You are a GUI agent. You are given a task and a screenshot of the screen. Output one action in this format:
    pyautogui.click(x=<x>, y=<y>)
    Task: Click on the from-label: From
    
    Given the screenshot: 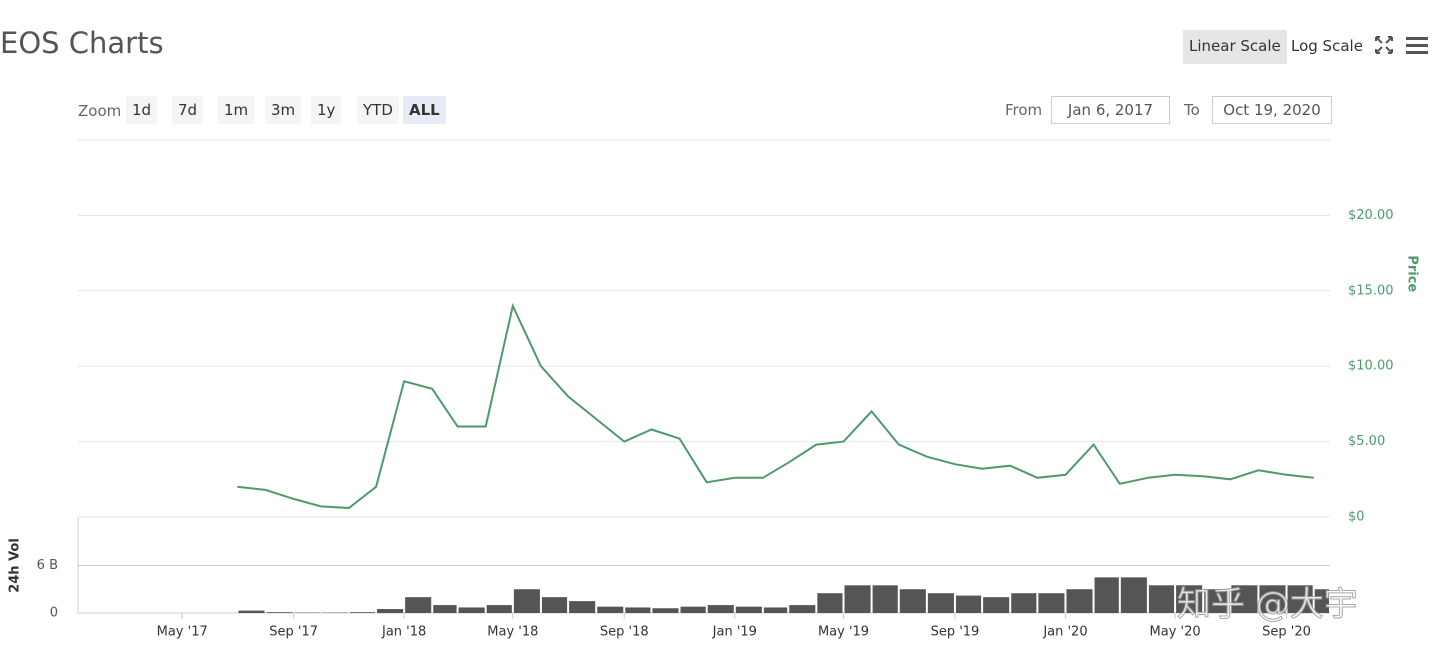 What is the action you would take?
    pyautogui.click(x=1024, y=110)
    